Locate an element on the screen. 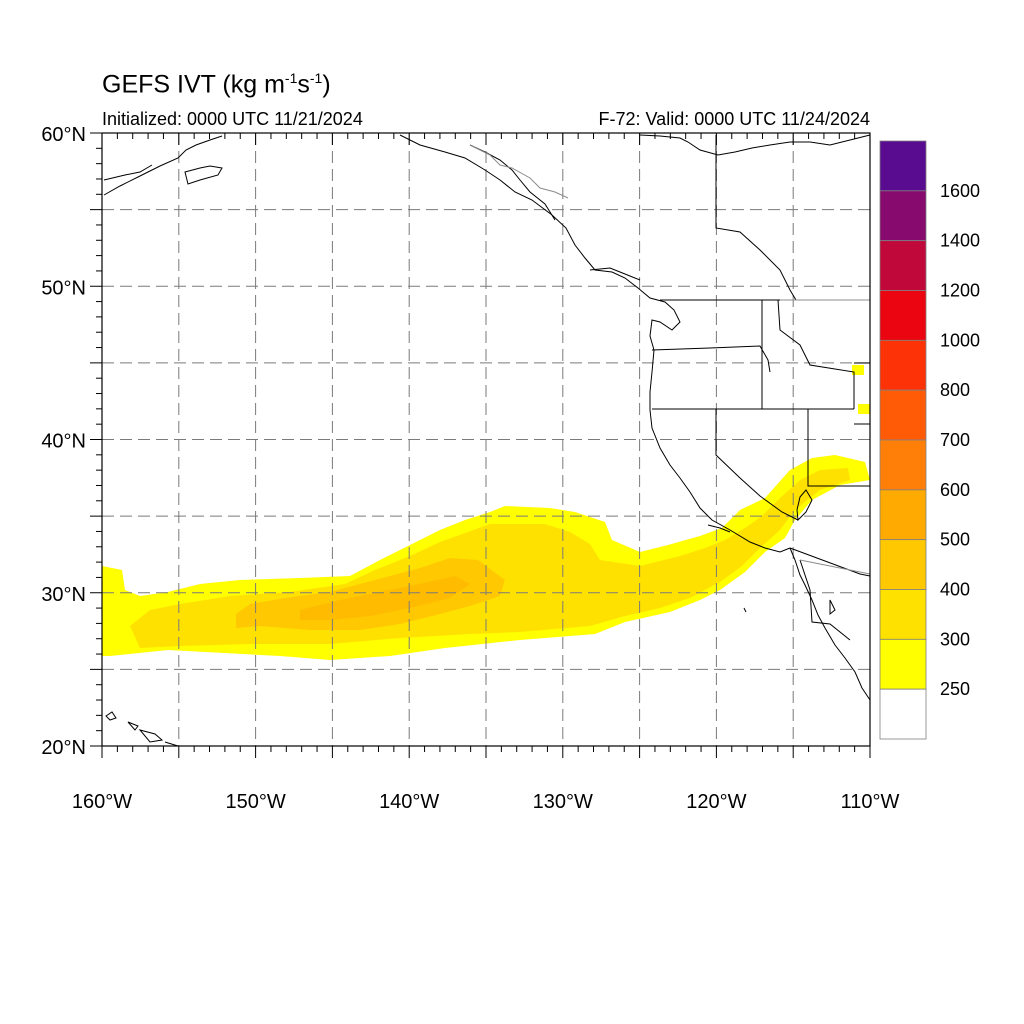 The height and width of the screenshot is (1024, 1024). colorbar-labels: 1600 1400 1200 1000 800 700 600 500 400 300 250 is located at coordinates (960, 440).